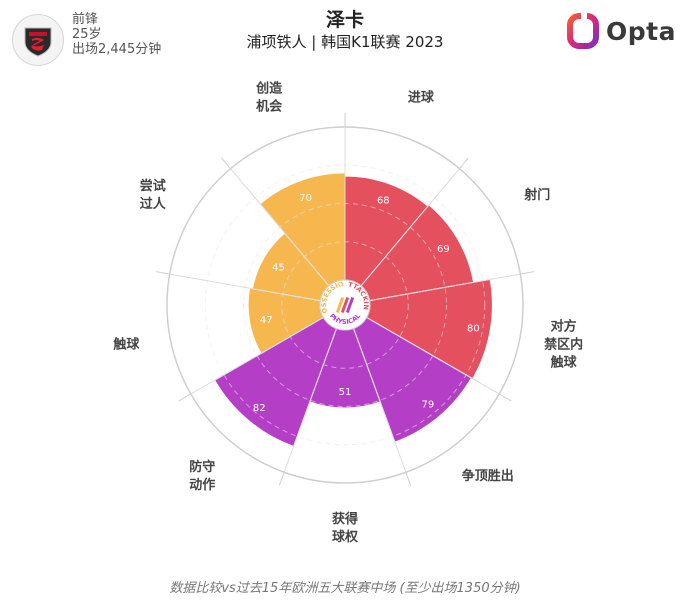  Describe the element at coordinates (583, 30) in the screenshot. I see `opta-logo-icon` at that location.